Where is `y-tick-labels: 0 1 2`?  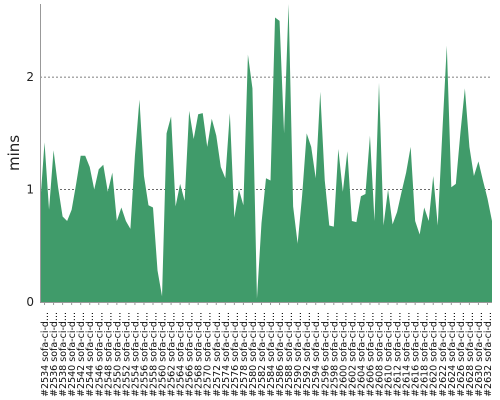 y-tick-labels: 0 1 2 is located at coordinates (30, 189).